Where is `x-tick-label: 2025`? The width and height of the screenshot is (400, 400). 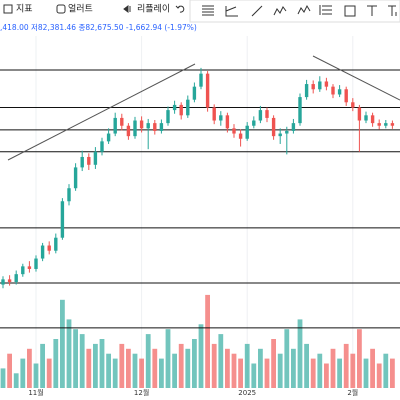 x-tick-label: 2025 is located at coordinates (247, 393).